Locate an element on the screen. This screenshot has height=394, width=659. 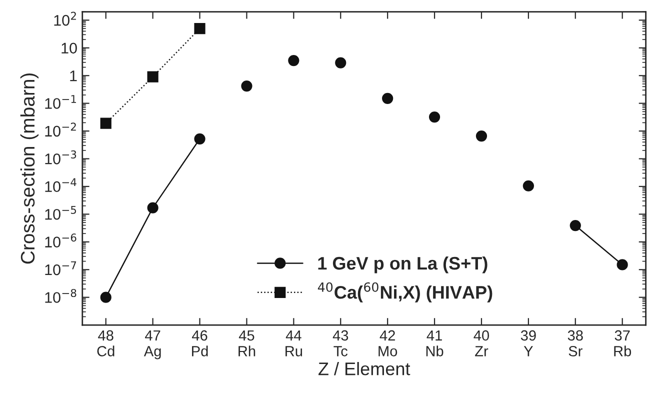
x-tick-label: 47 Ag is located at coordinates (152, 345).